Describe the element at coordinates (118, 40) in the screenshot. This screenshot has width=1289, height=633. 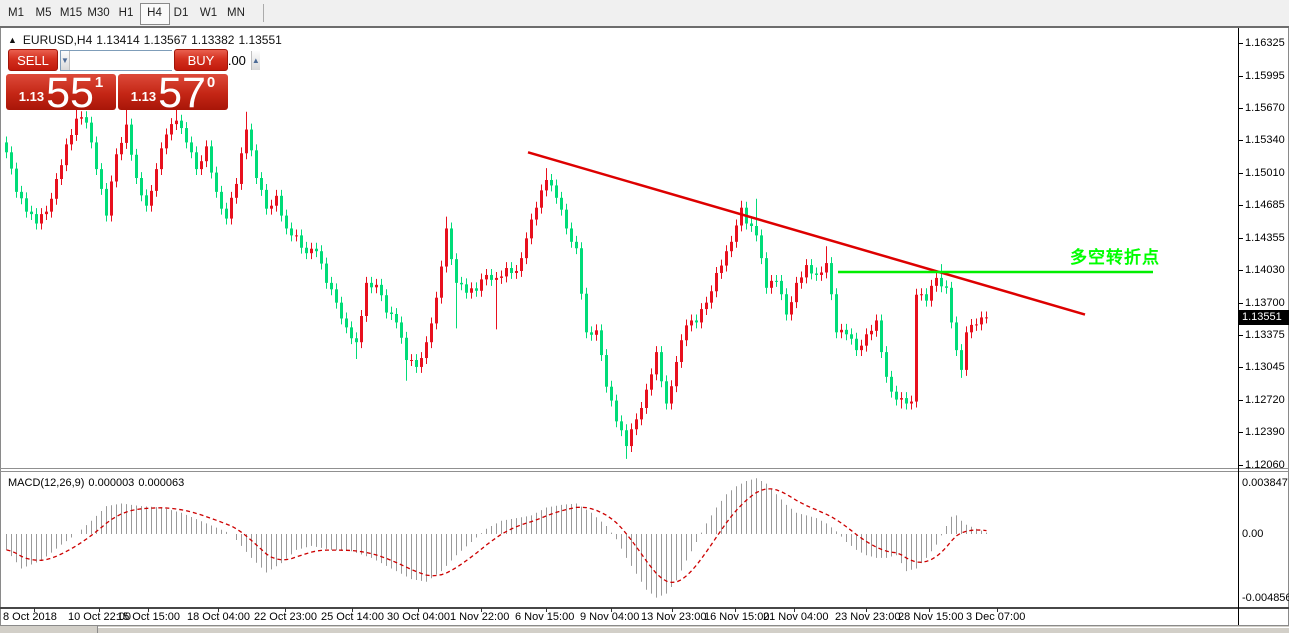
I see `bar-open-value: 1.13414` at that location.